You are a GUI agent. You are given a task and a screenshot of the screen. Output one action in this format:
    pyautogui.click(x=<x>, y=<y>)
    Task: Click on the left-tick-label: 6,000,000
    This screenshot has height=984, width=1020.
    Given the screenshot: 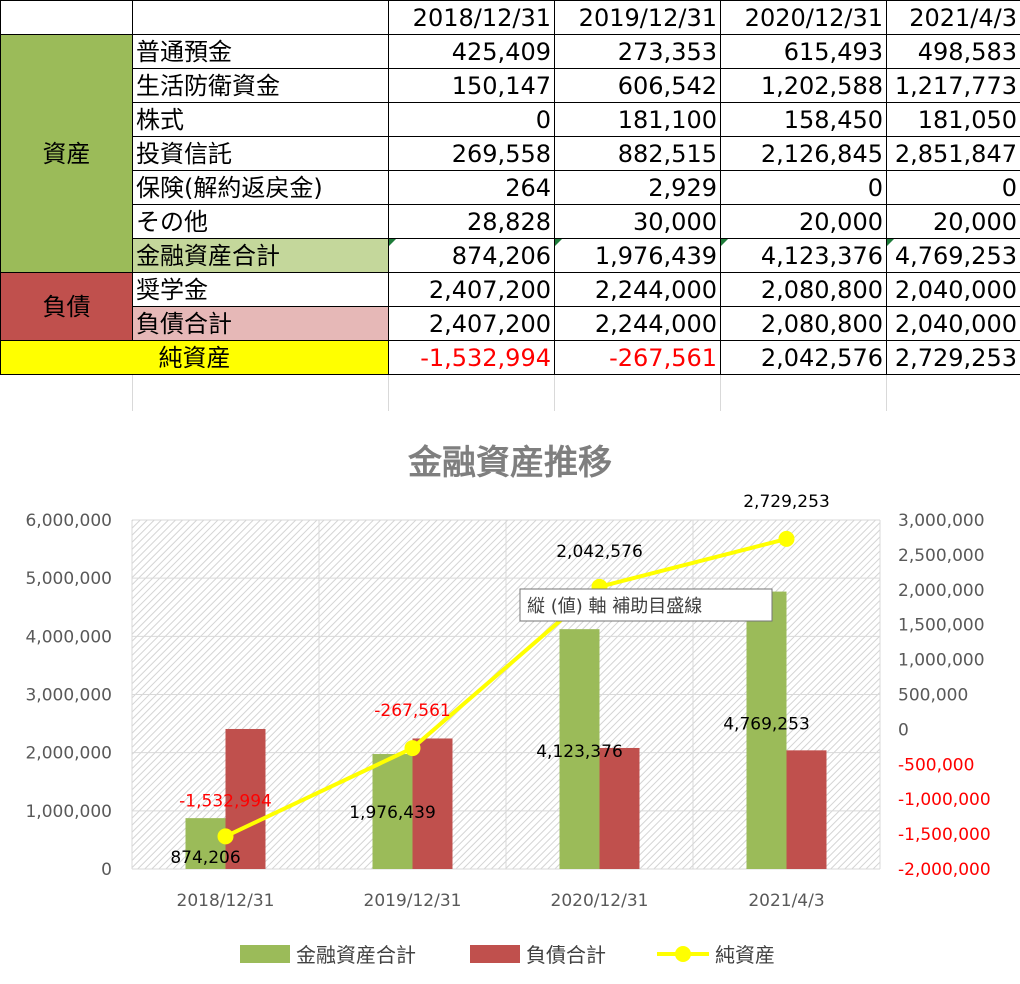 What is the action you would take?
    pyautogui.click(x=68, y=521)
    